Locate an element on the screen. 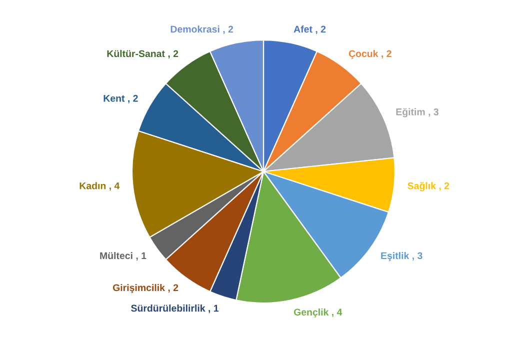  slice-label: Kadın , 4 is located at coordinates (100, 186).